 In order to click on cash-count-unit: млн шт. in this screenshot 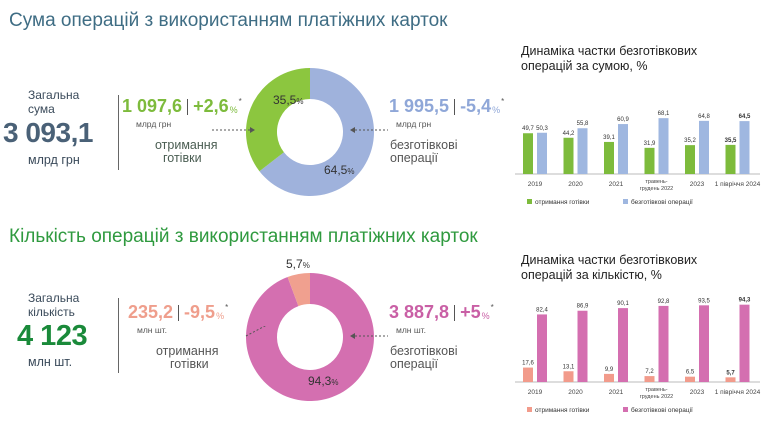, I will do `click(152, 330)`.